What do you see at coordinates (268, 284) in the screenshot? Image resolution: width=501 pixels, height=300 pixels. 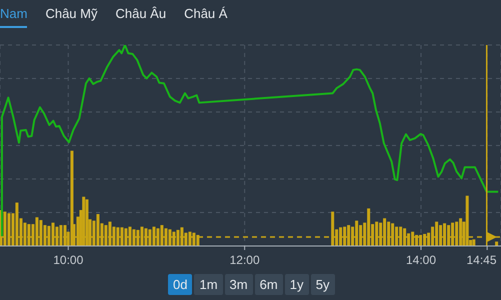 I see `text: 6m` at bounding box center [268, 284].